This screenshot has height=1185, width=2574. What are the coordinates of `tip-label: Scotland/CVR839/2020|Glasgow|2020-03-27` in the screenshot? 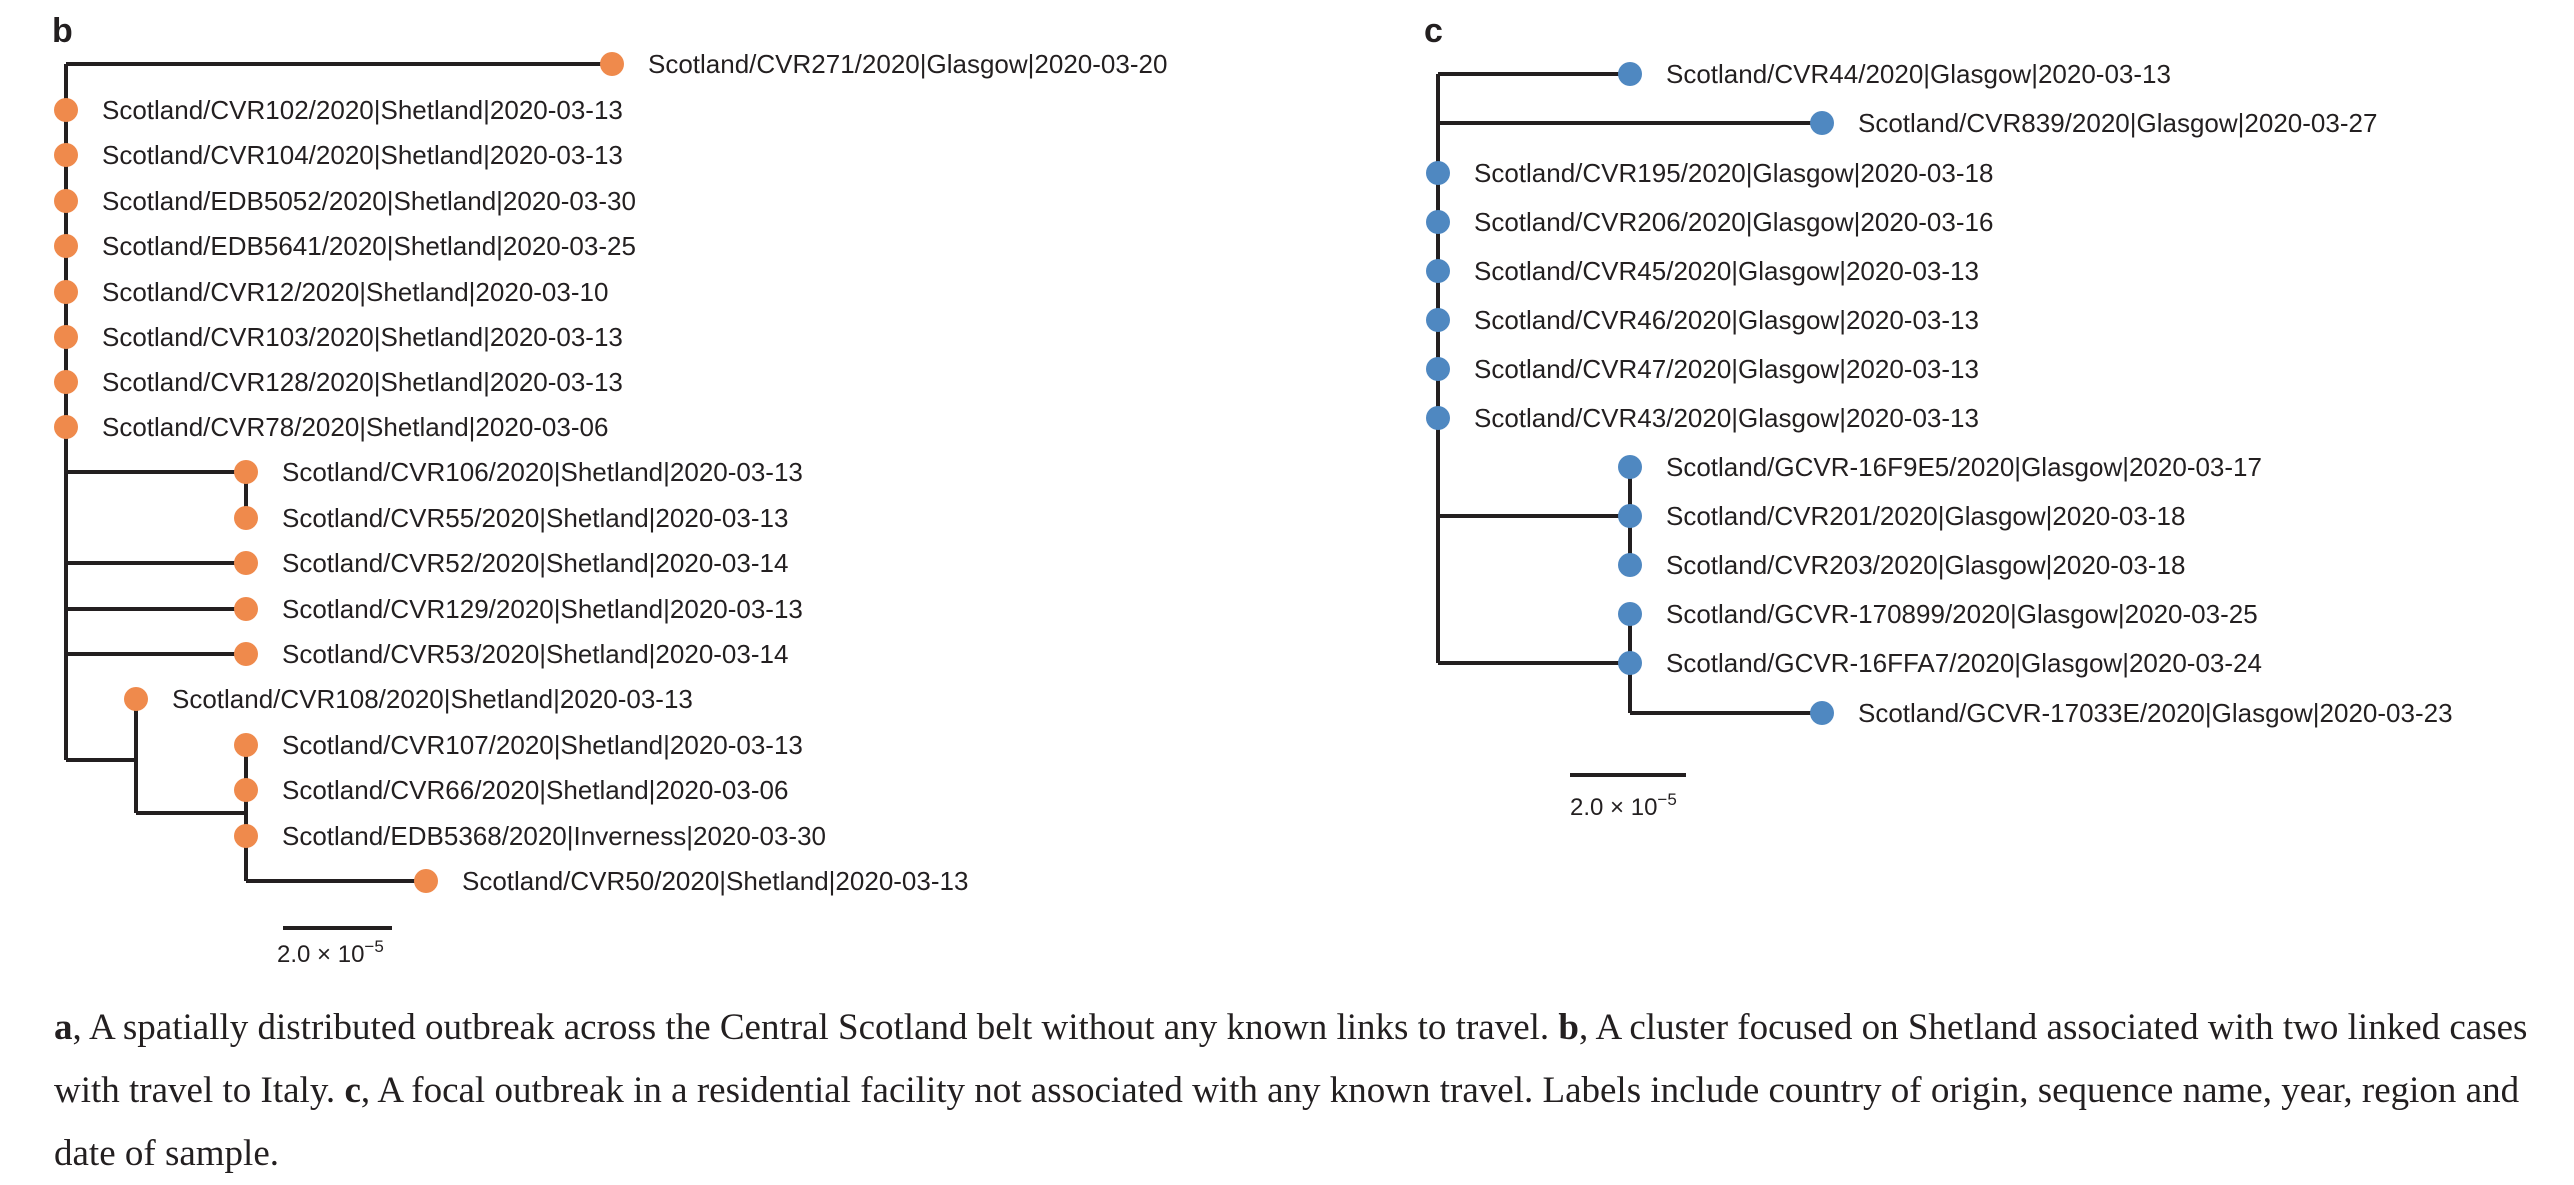 It's located at (2117, 123).